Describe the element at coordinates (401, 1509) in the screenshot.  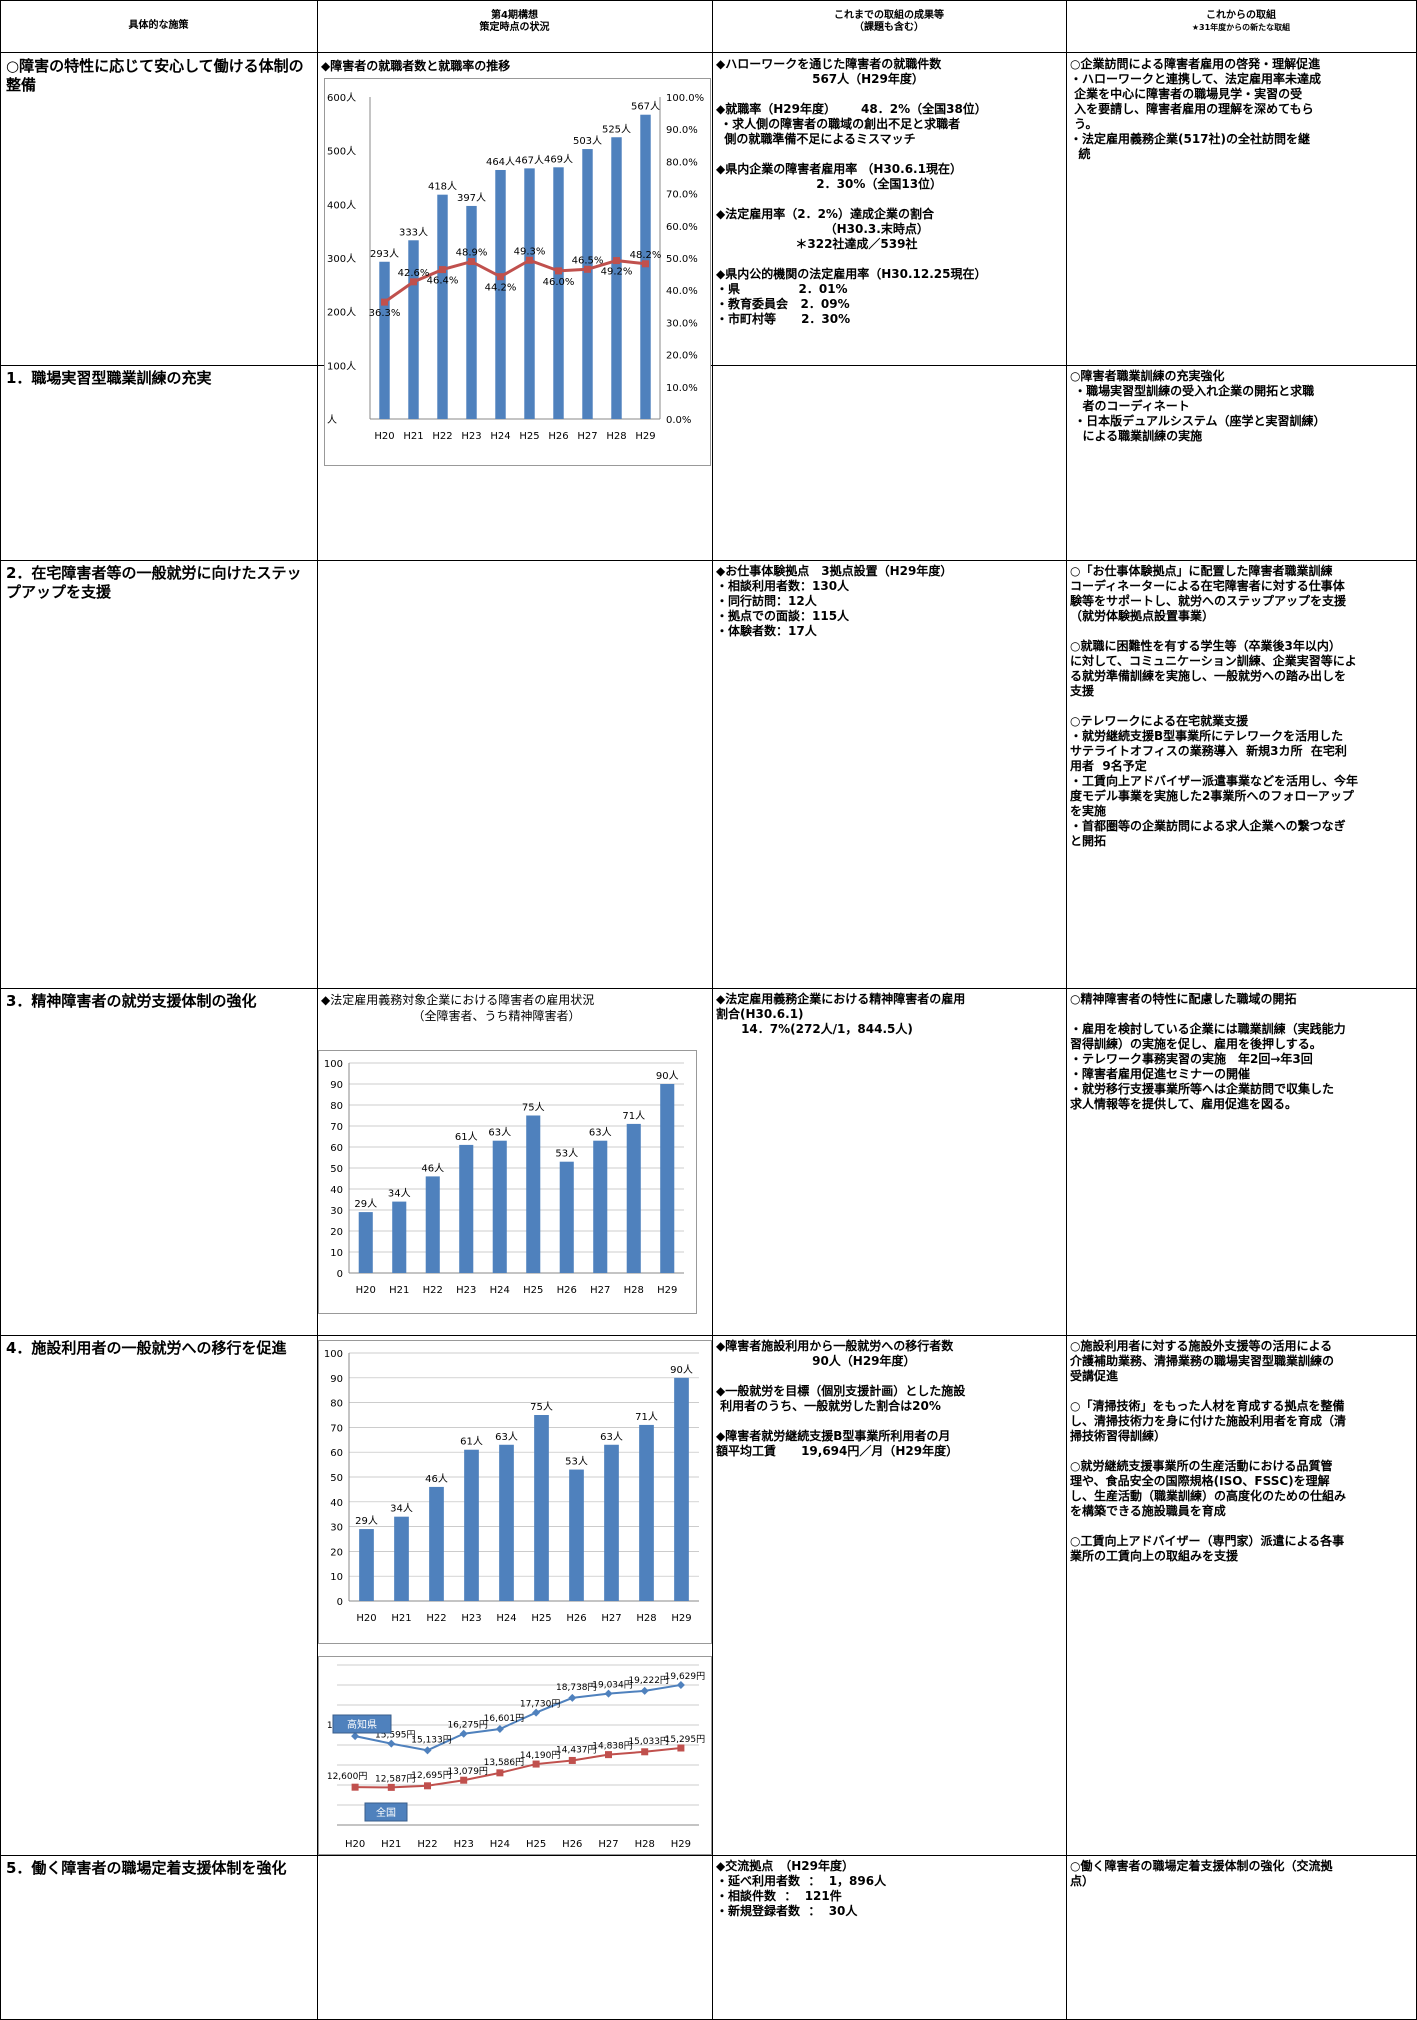
I see `bar-value-label: 34人` at that location.